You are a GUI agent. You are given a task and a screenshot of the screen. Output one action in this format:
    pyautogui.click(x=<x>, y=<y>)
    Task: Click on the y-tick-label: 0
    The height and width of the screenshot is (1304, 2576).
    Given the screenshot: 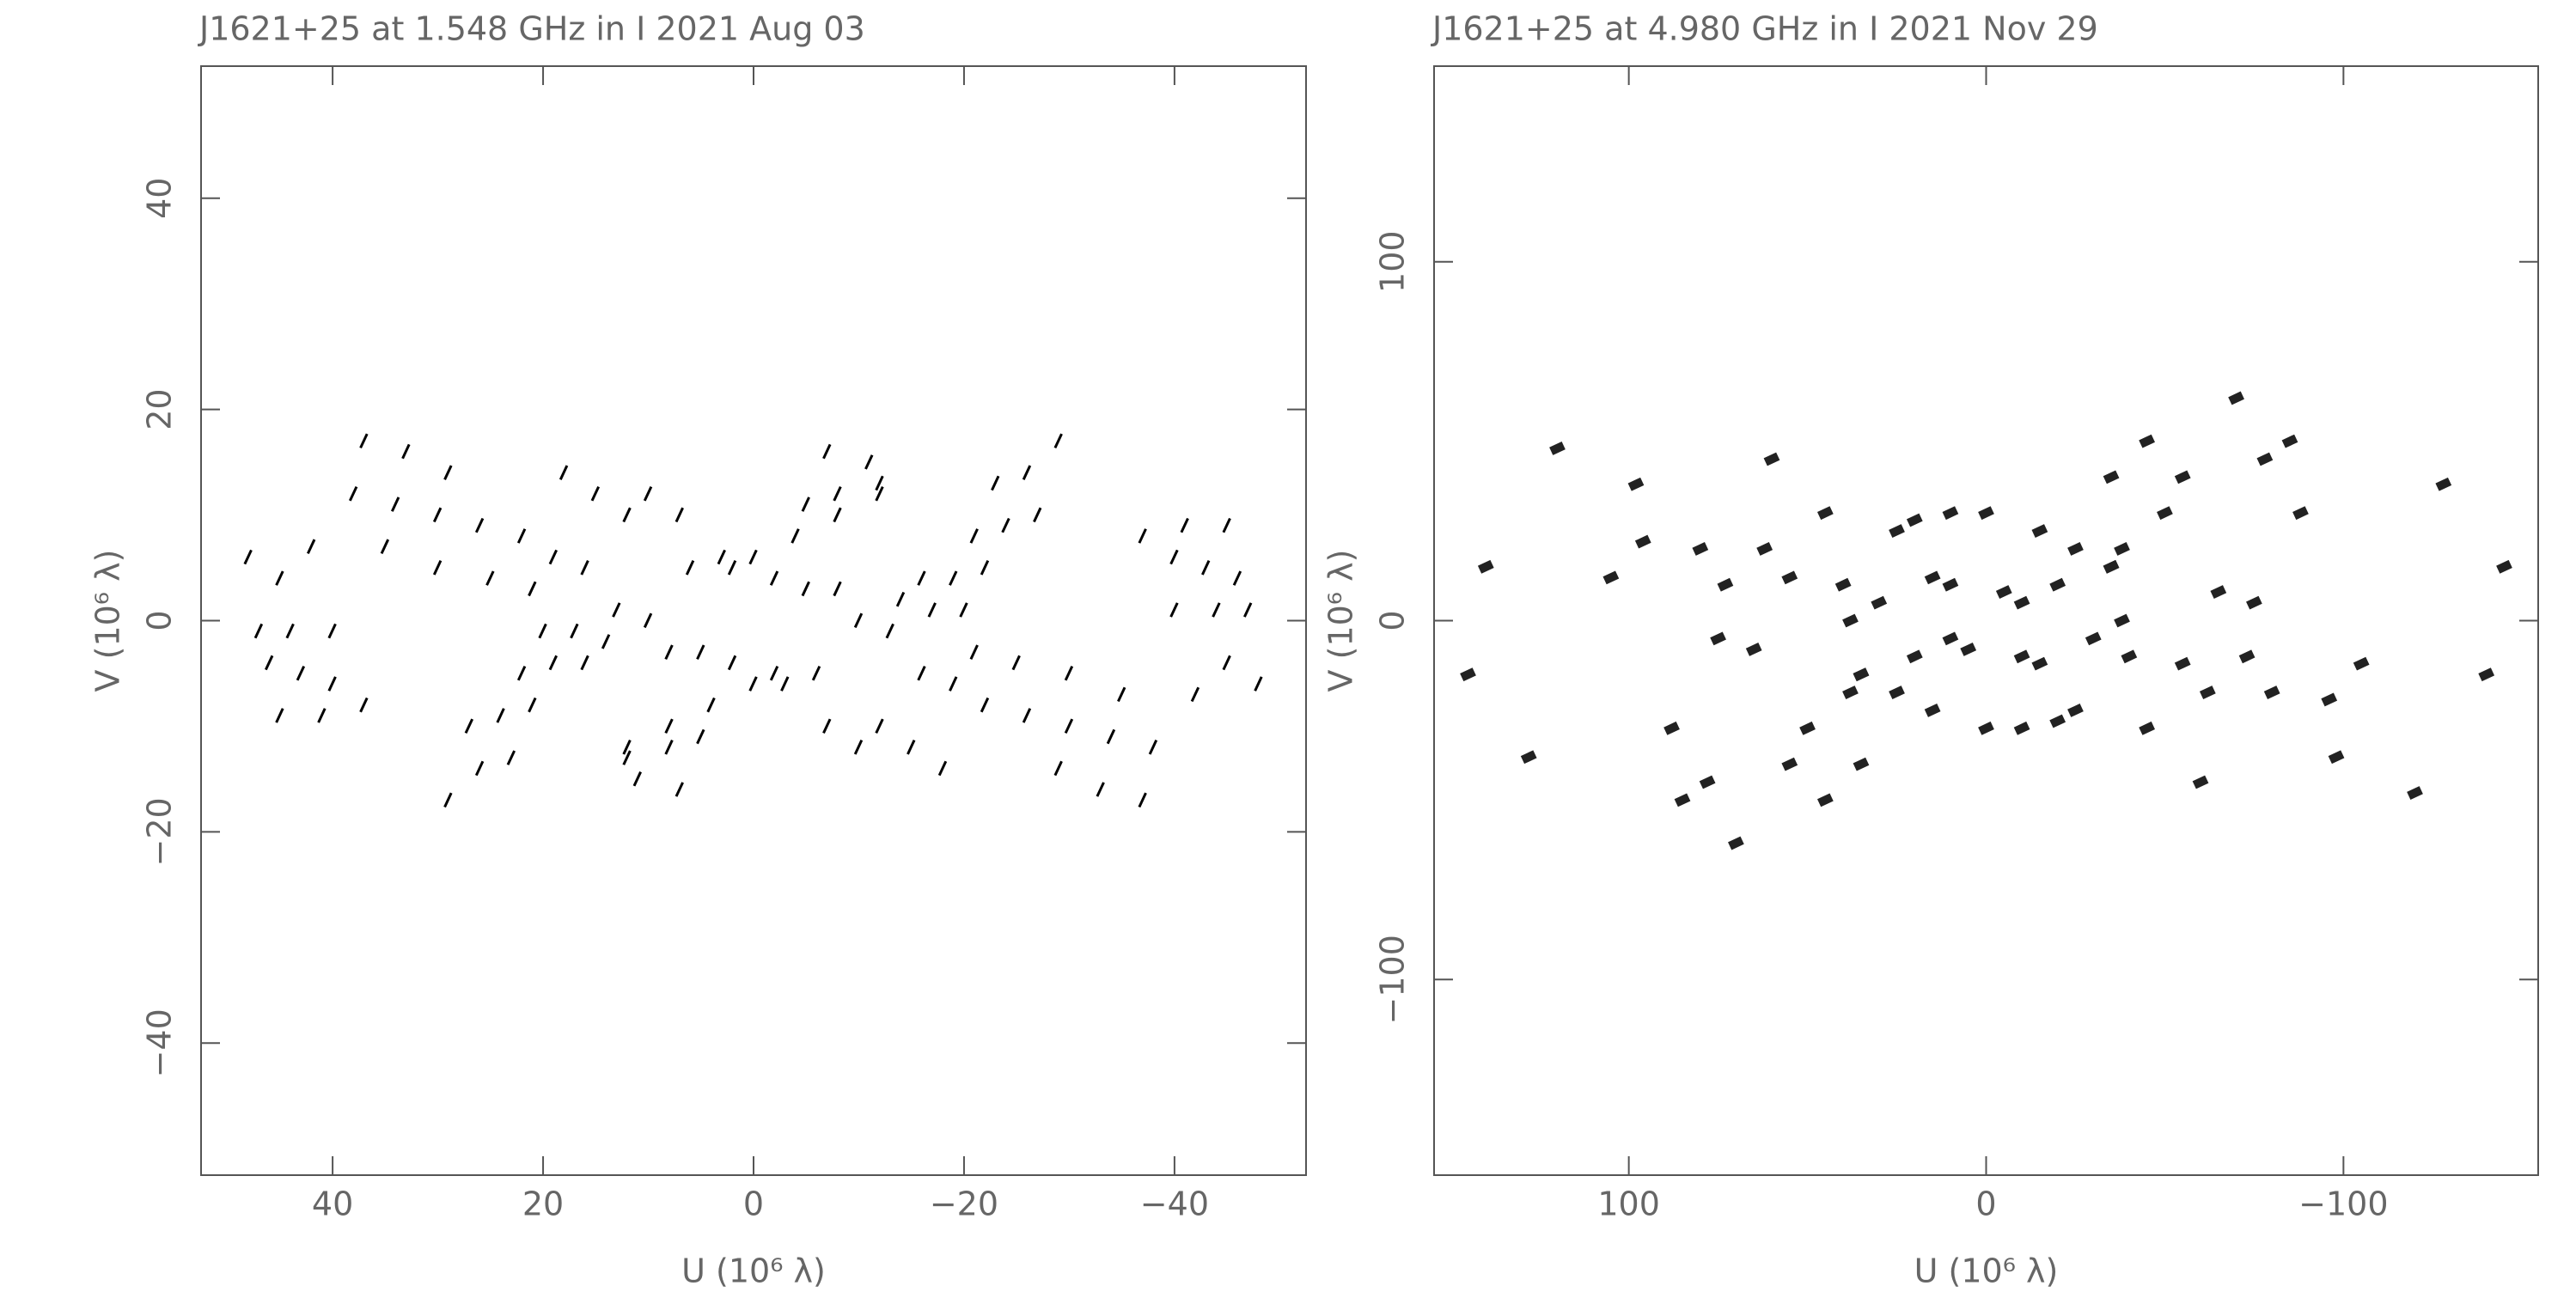 What is the action you would take?
    pyautogui.click(x=1393, y=620)
    